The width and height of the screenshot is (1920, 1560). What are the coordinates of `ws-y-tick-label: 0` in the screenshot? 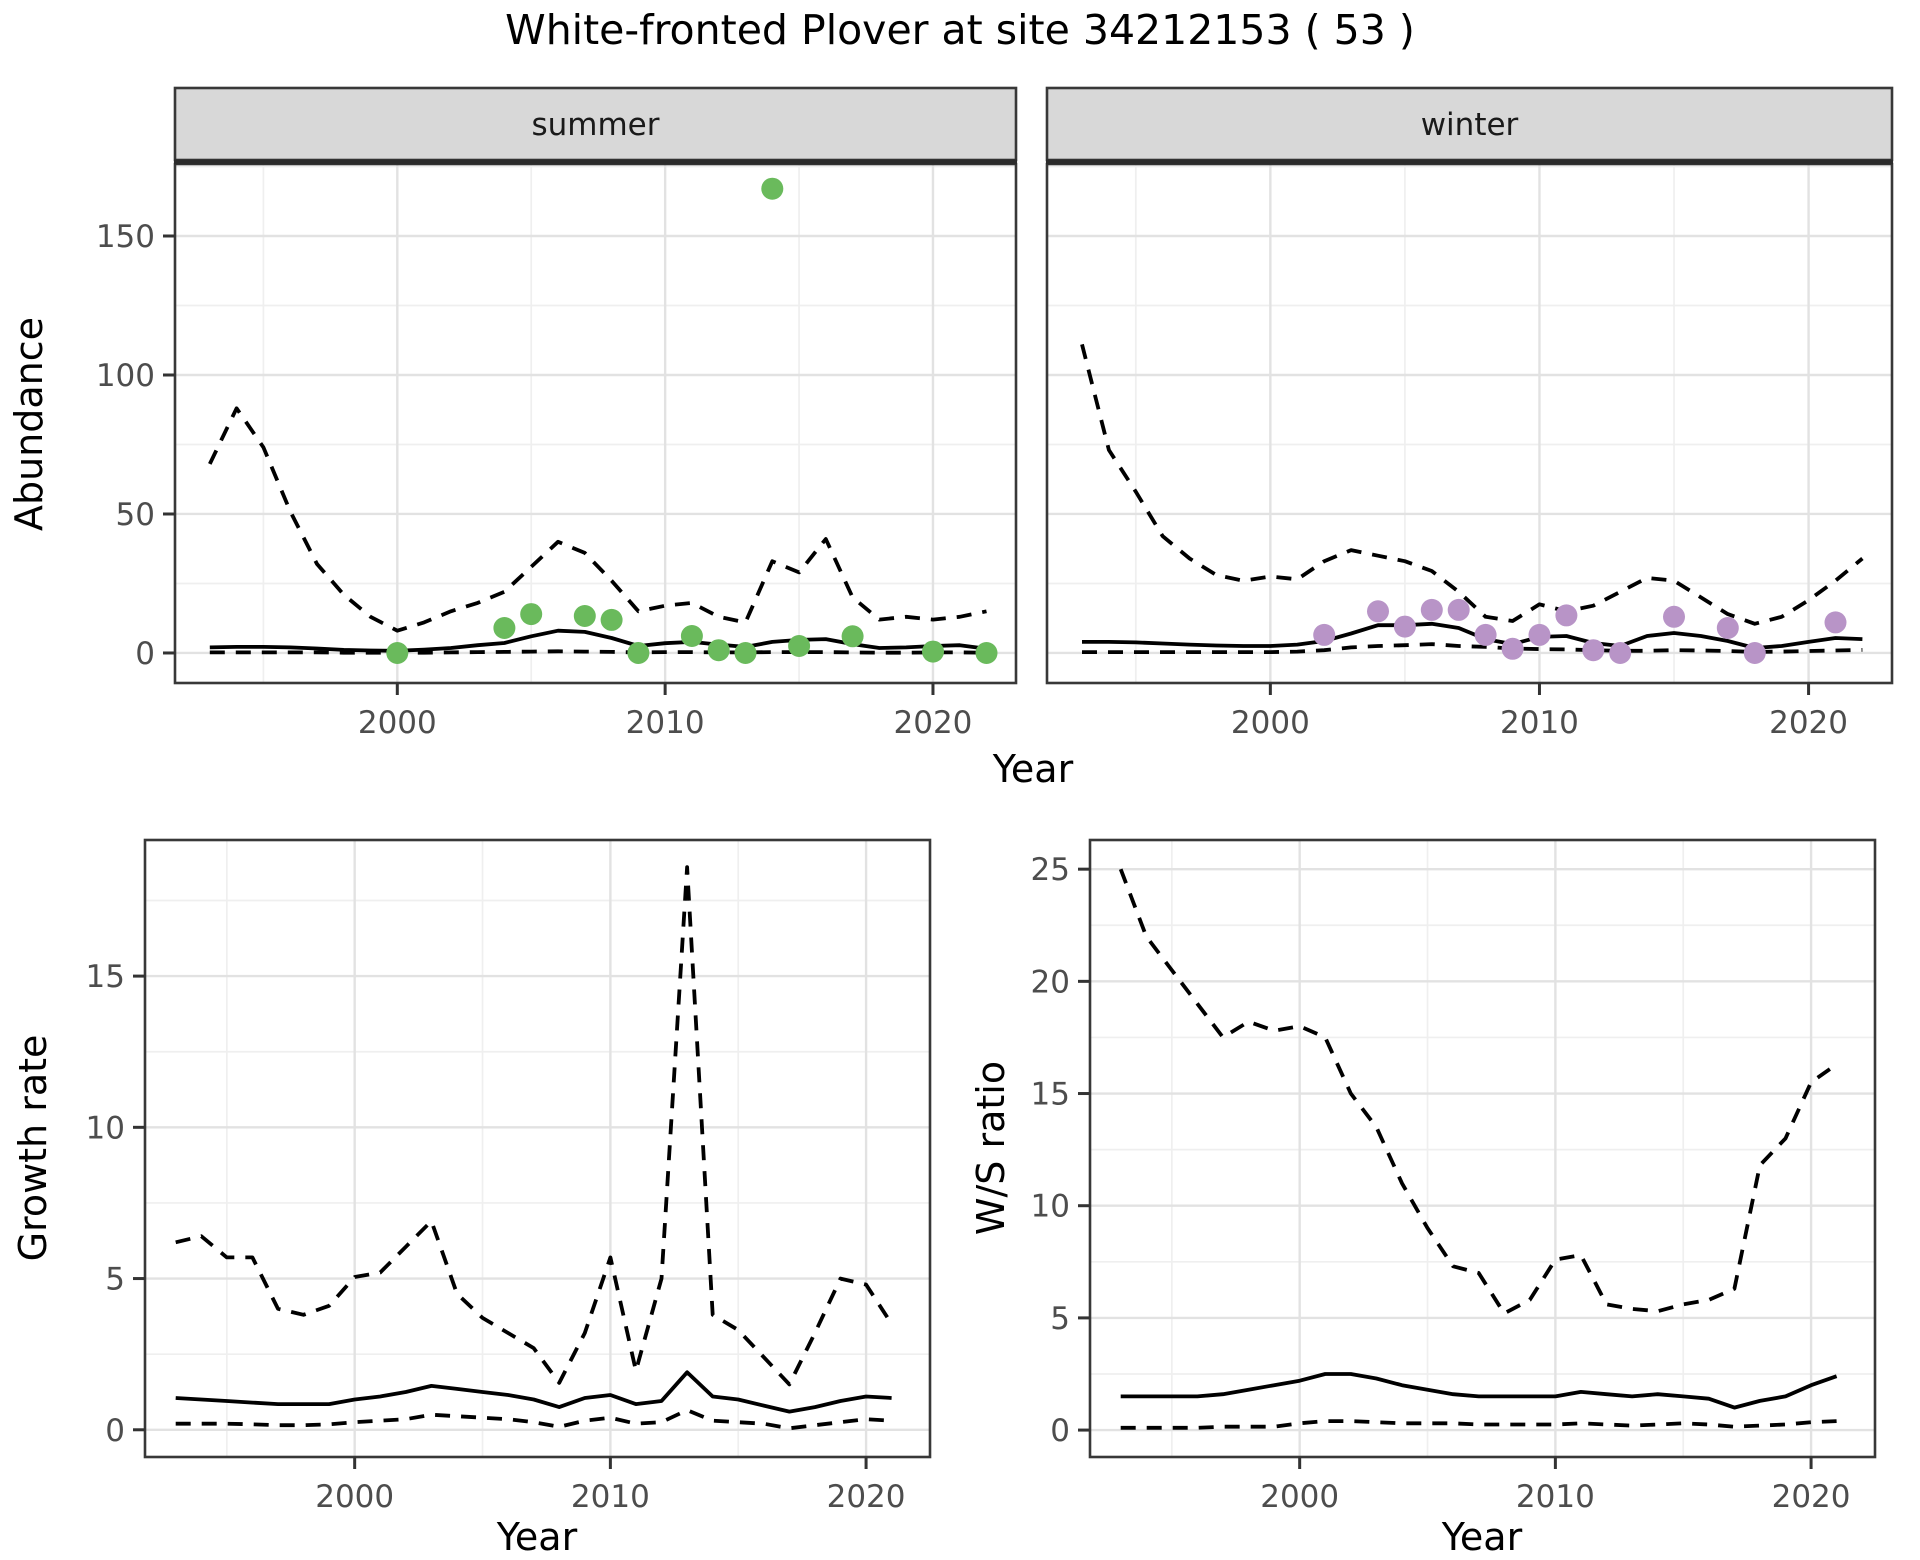 It's located at (1060, 1431).